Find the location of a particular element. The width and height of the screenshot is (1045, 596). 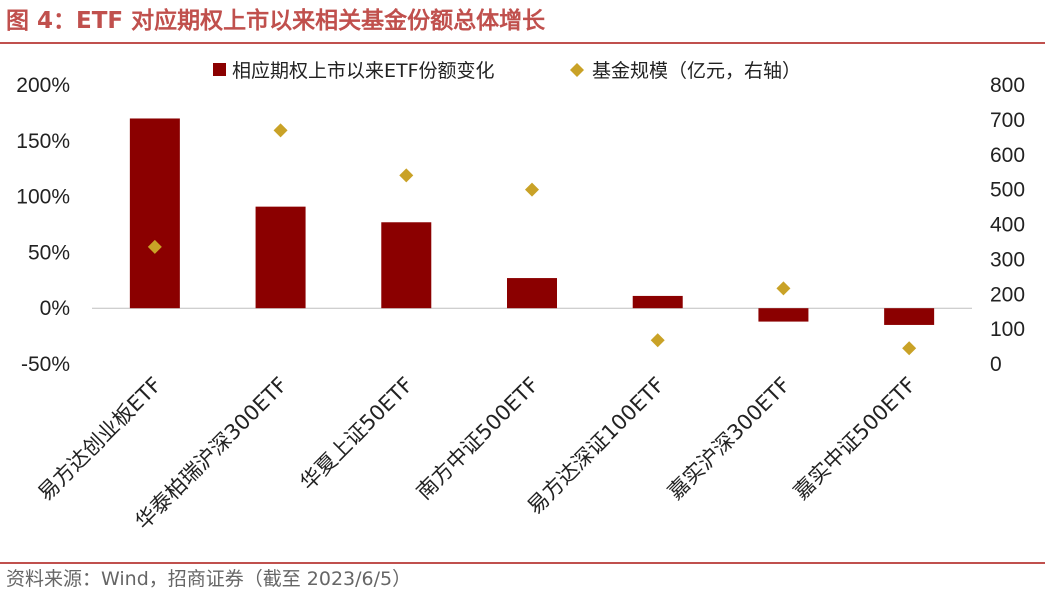

right-tick-label: 300 is located at coordinates (1007, 259).